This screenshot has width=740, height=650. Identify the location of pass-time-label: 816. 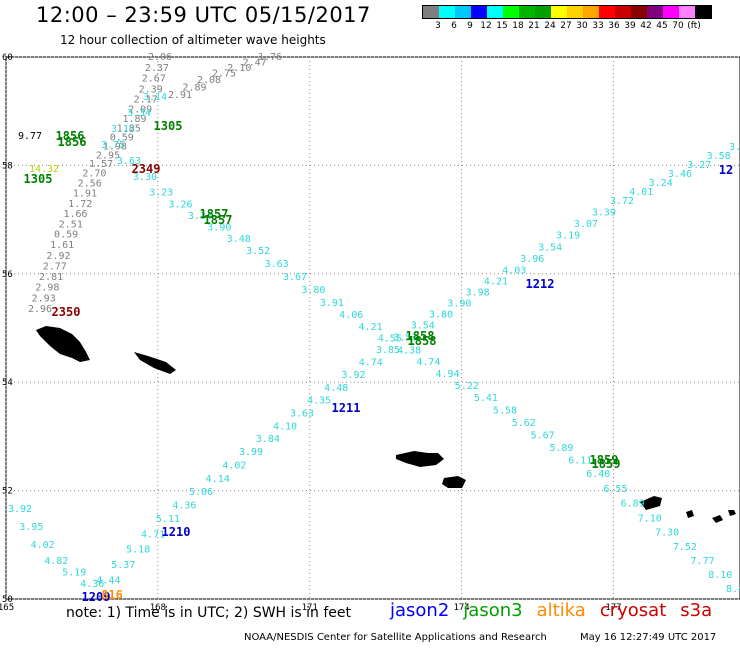
(112, 595).